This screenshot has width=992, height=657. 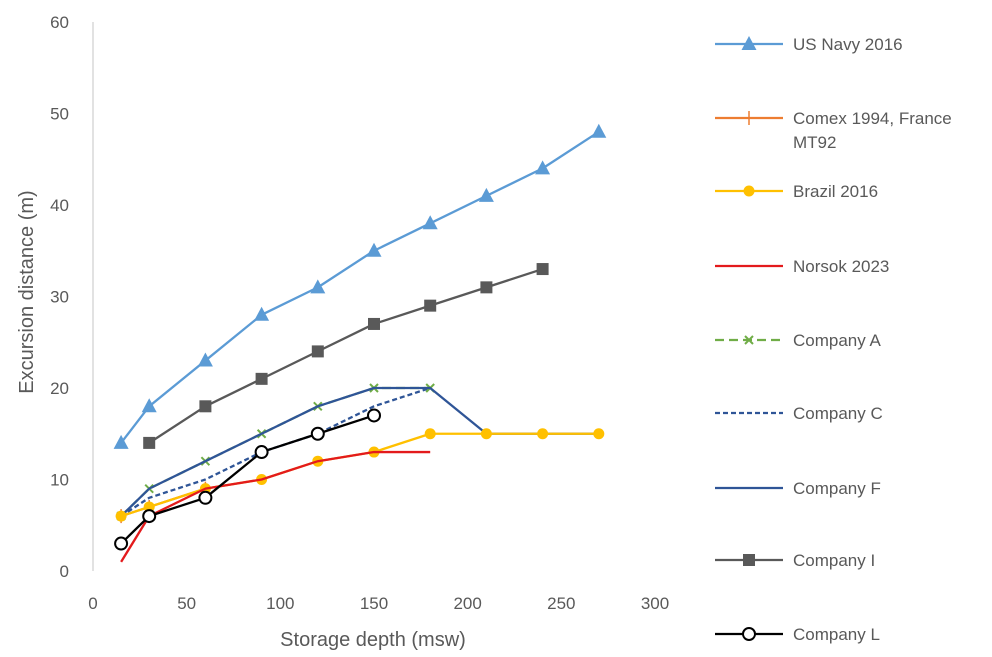 I want to click on series-brazil-2016, so click(x=360, y=475).